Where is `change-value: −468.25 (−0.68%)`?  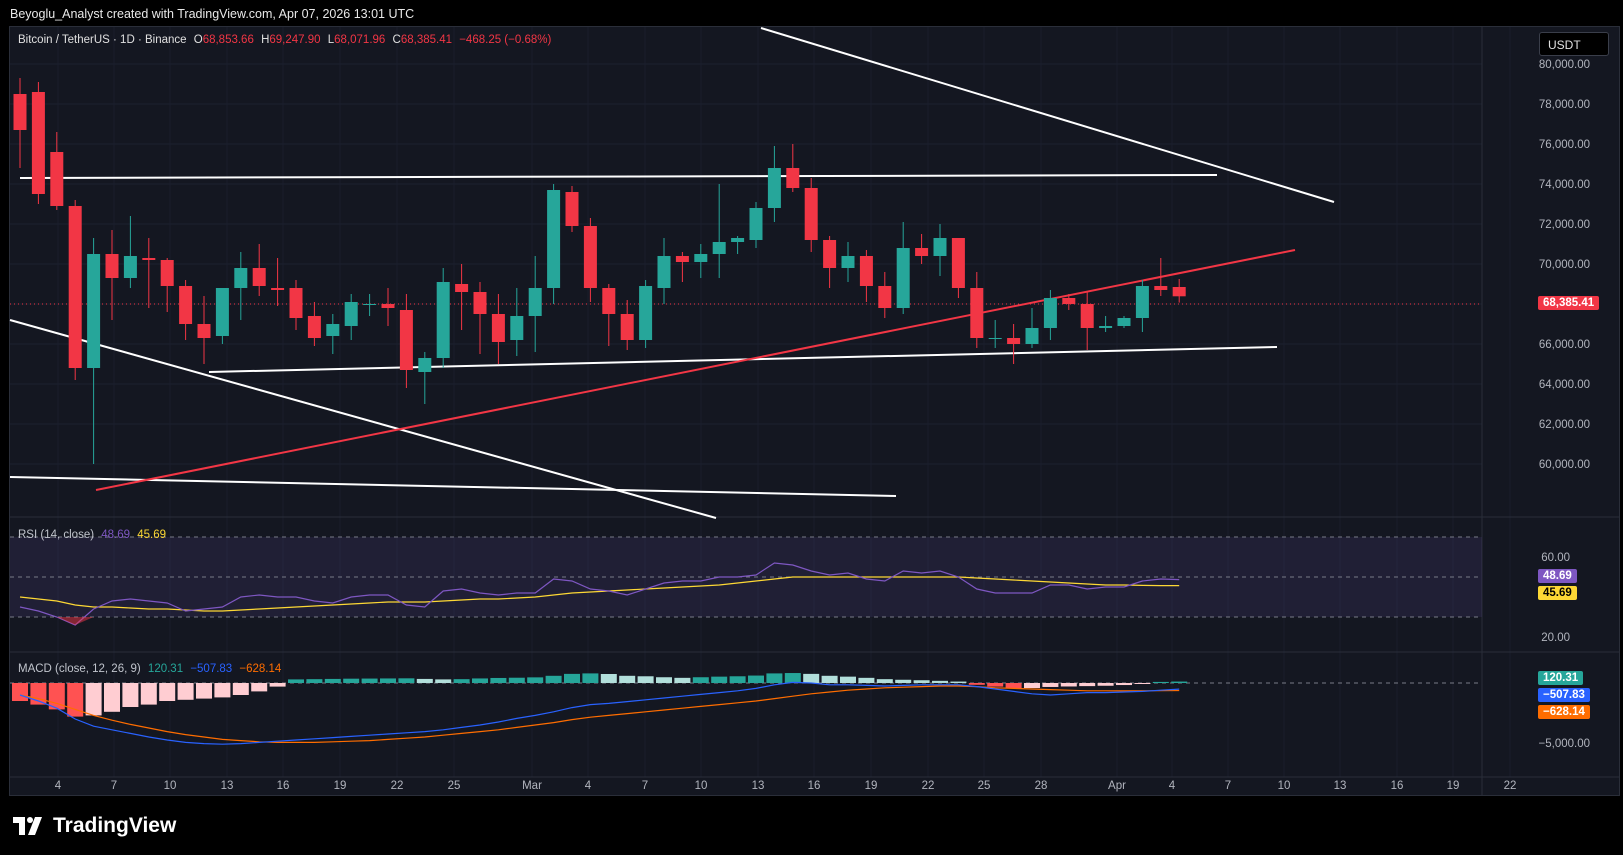 change-value: −468.25 (−0.68%) is located at coordinates (505, 40).